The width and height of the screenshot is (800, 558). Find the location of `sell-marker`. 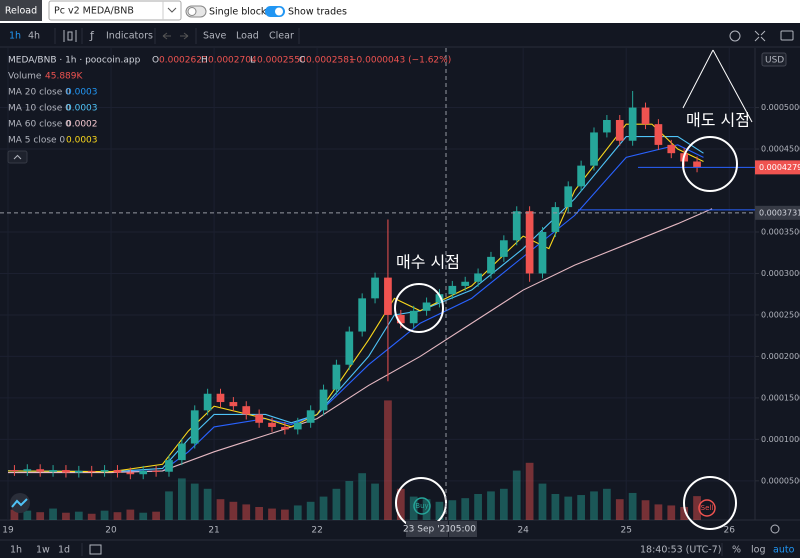

sell-marker is located at coordinates (707, 508).